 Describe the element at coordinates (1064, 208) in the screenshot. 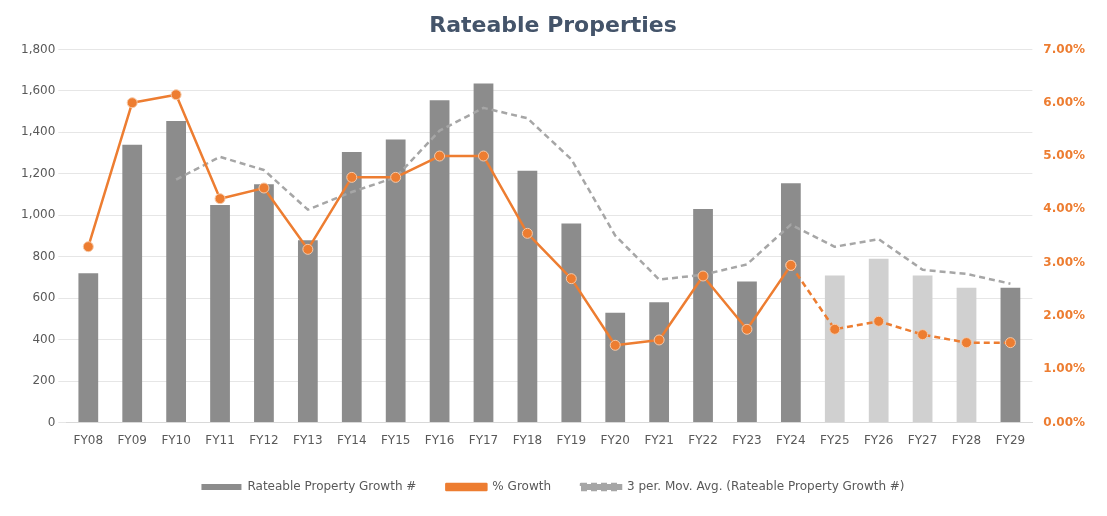

I see `y2-tick-label: 4.00%` at that location.